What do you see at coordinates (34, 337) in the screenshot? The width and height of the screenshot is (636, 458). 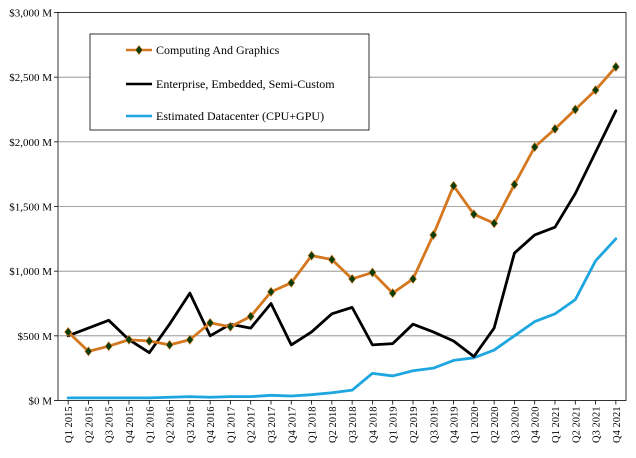 I see `y-tick-label: $500 M` at bounding box center [34, 337].